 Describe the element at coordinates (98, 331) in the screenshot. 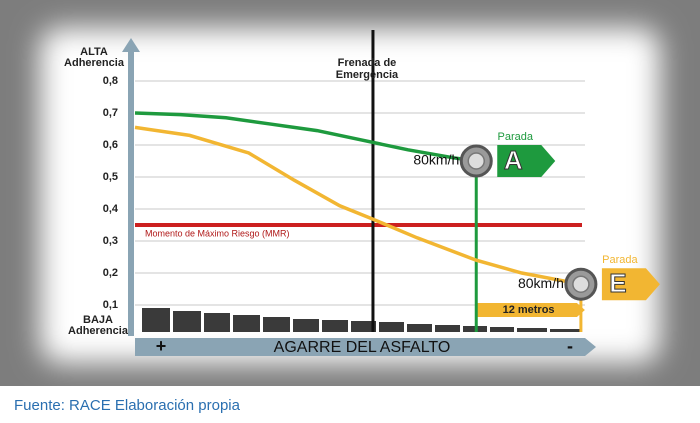

I see `y-bottom-label: Adherencia` at that location.